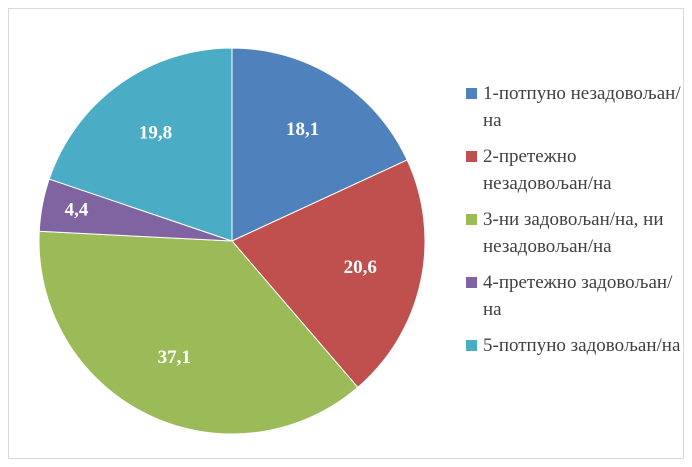 This screenshot has width=692, height=467. I want to click on legend-item: 2-претежно незадовољан/на, so click(573, 170).